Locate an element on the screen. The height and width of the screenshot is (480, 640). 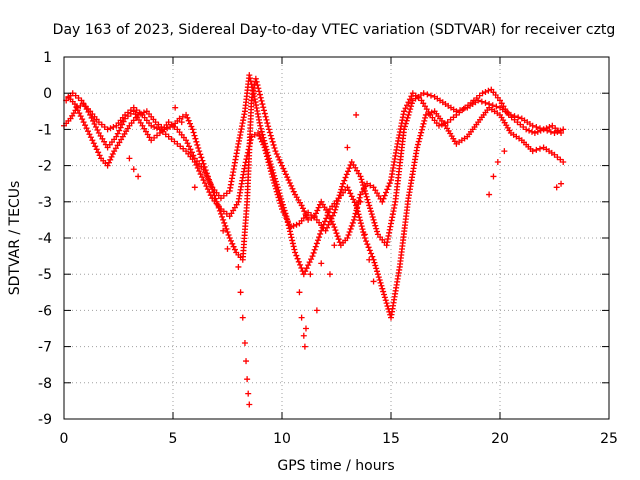
y-tick-label: -1 is located at coordinates (45, 130).